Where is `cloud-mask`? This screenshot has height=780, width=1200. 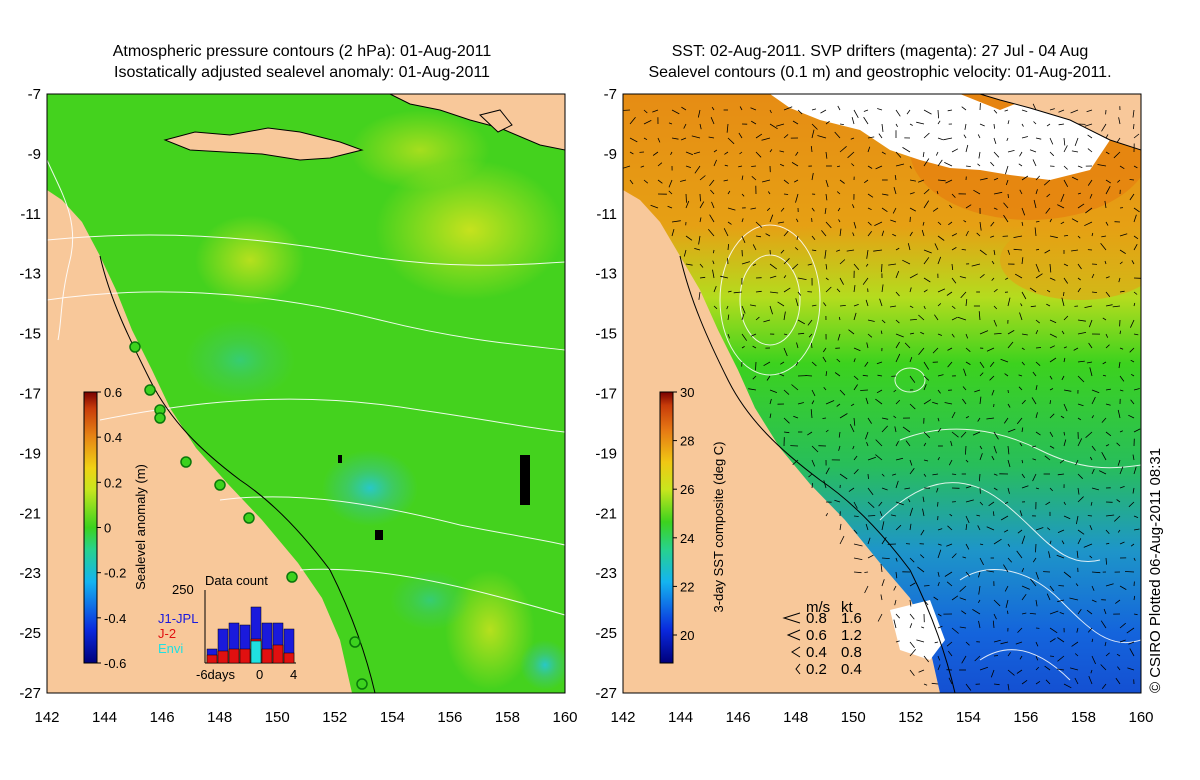 cloud-mask is located at coordinates (940, 137).